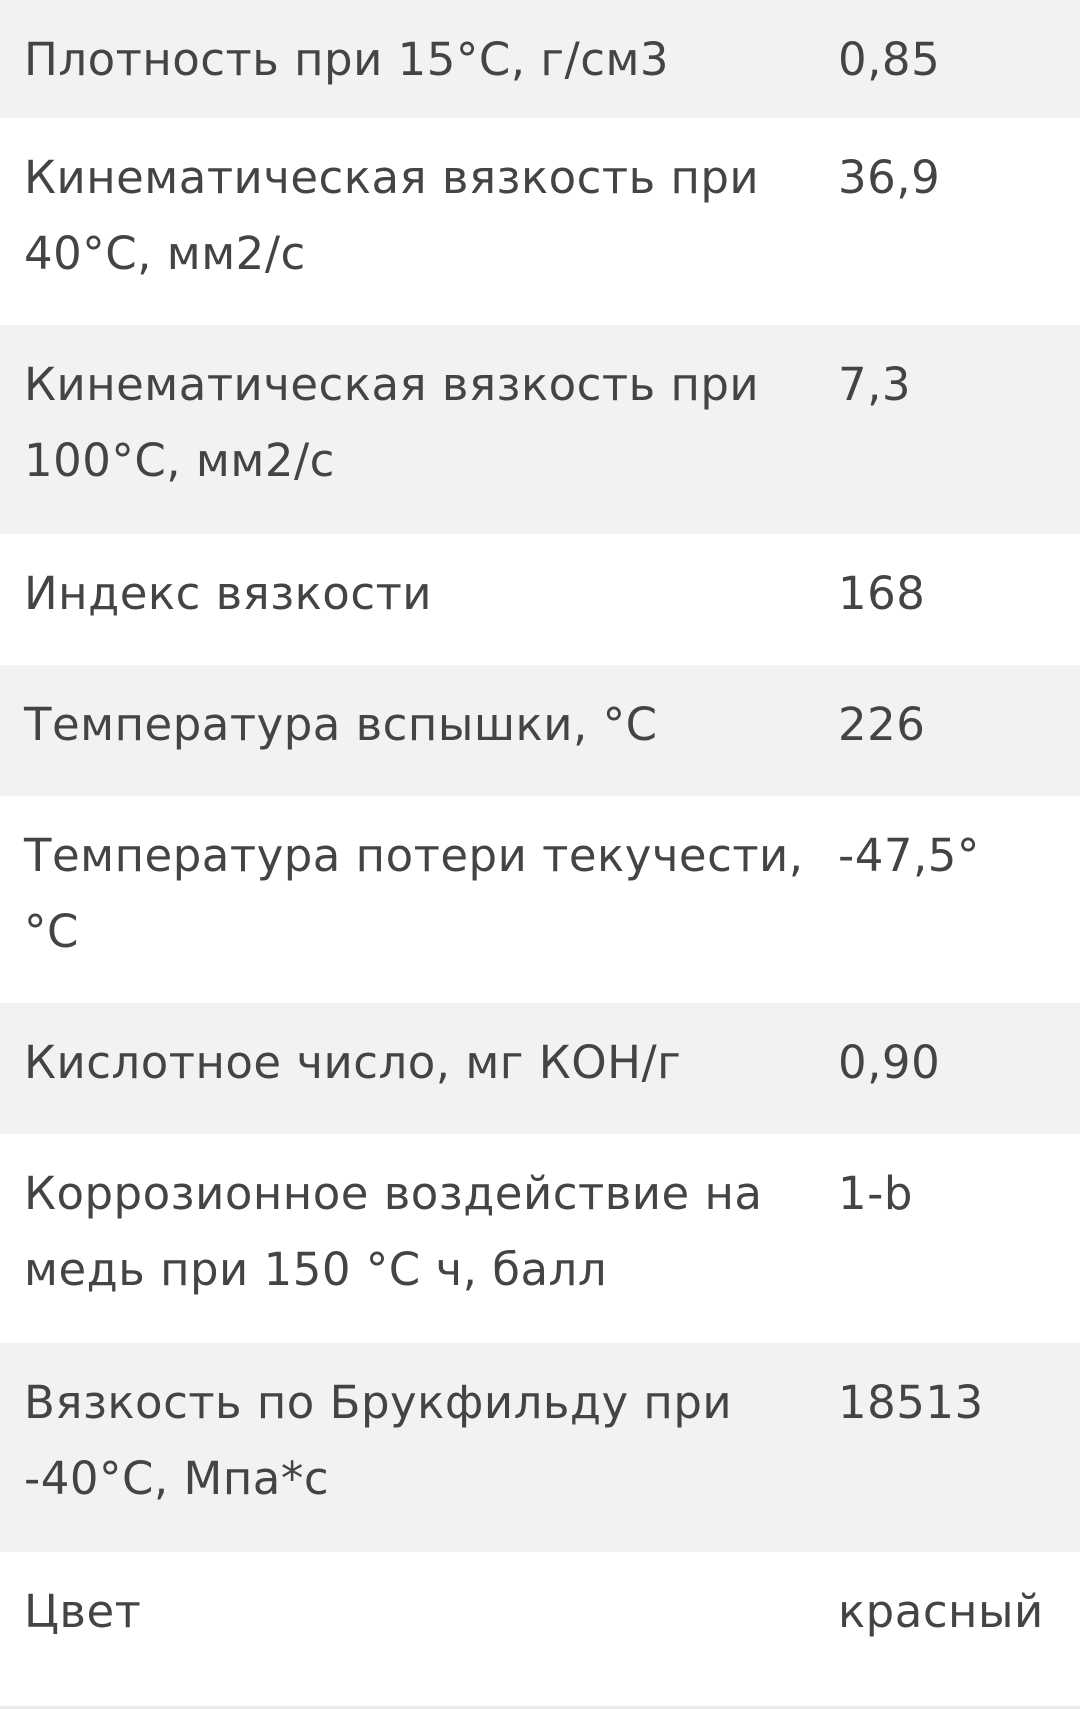  I want to click on property-value: 0,85, so click(889, 59).